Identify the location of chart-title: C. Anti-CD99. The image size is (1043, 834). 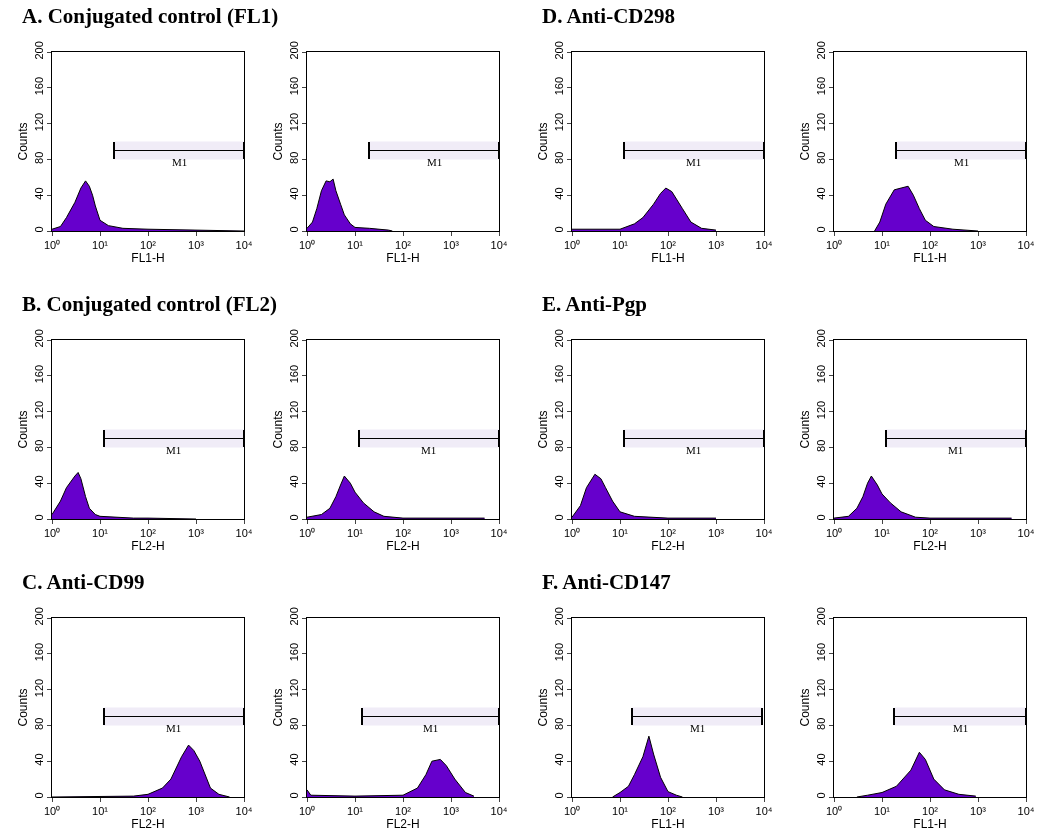
(83, 582).